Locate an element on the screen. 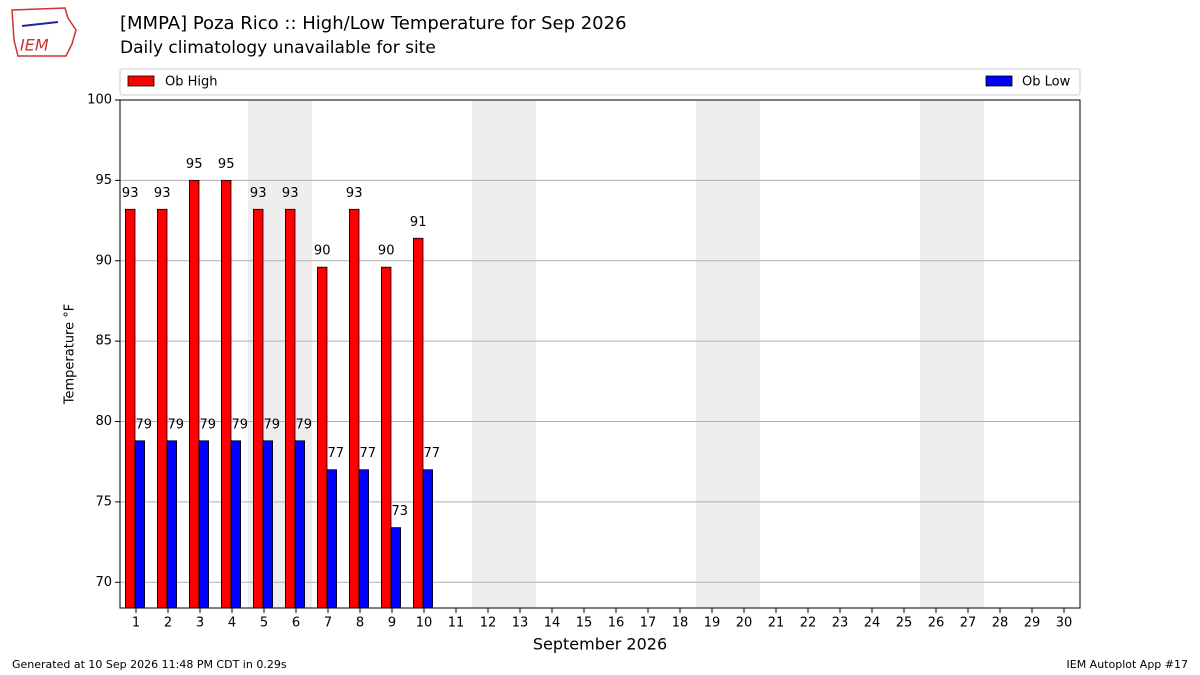 This screenshot has height=675, width=1200. x-tick-label: 10 is located at coordinates (424, 623).